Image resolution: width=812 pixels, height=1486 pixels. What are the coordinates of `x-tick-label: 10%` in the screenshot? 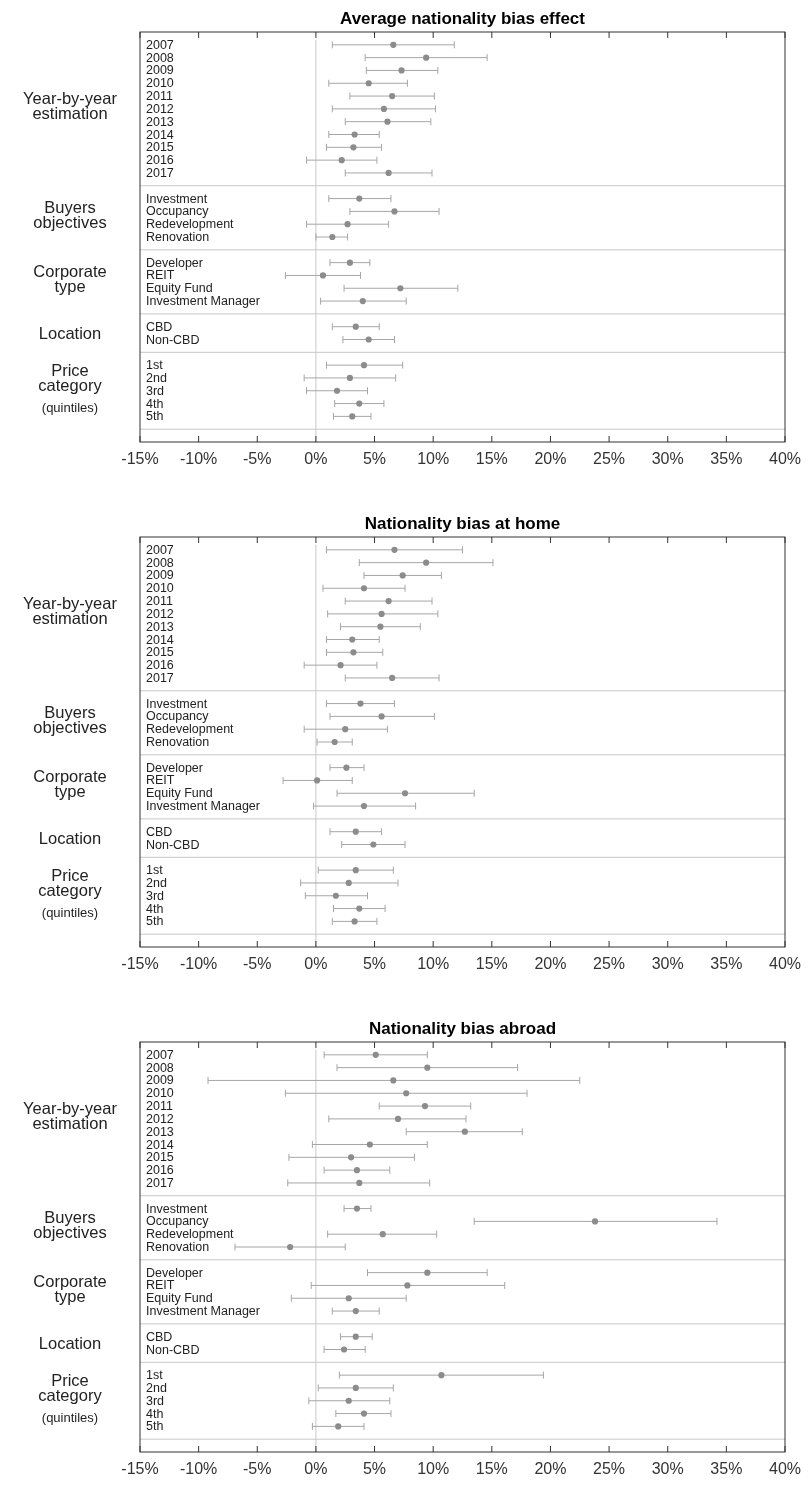 It's located at (433, 963).